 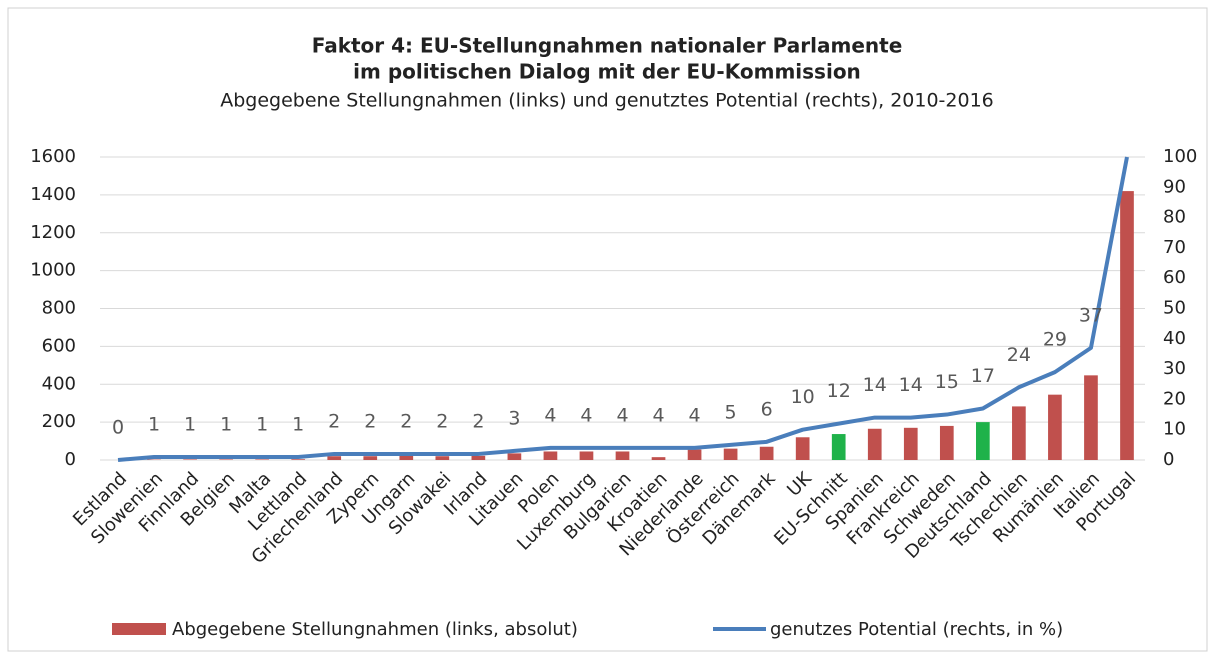 I want to click on y2-tick-label: 20, so click(x=1174, y=398).